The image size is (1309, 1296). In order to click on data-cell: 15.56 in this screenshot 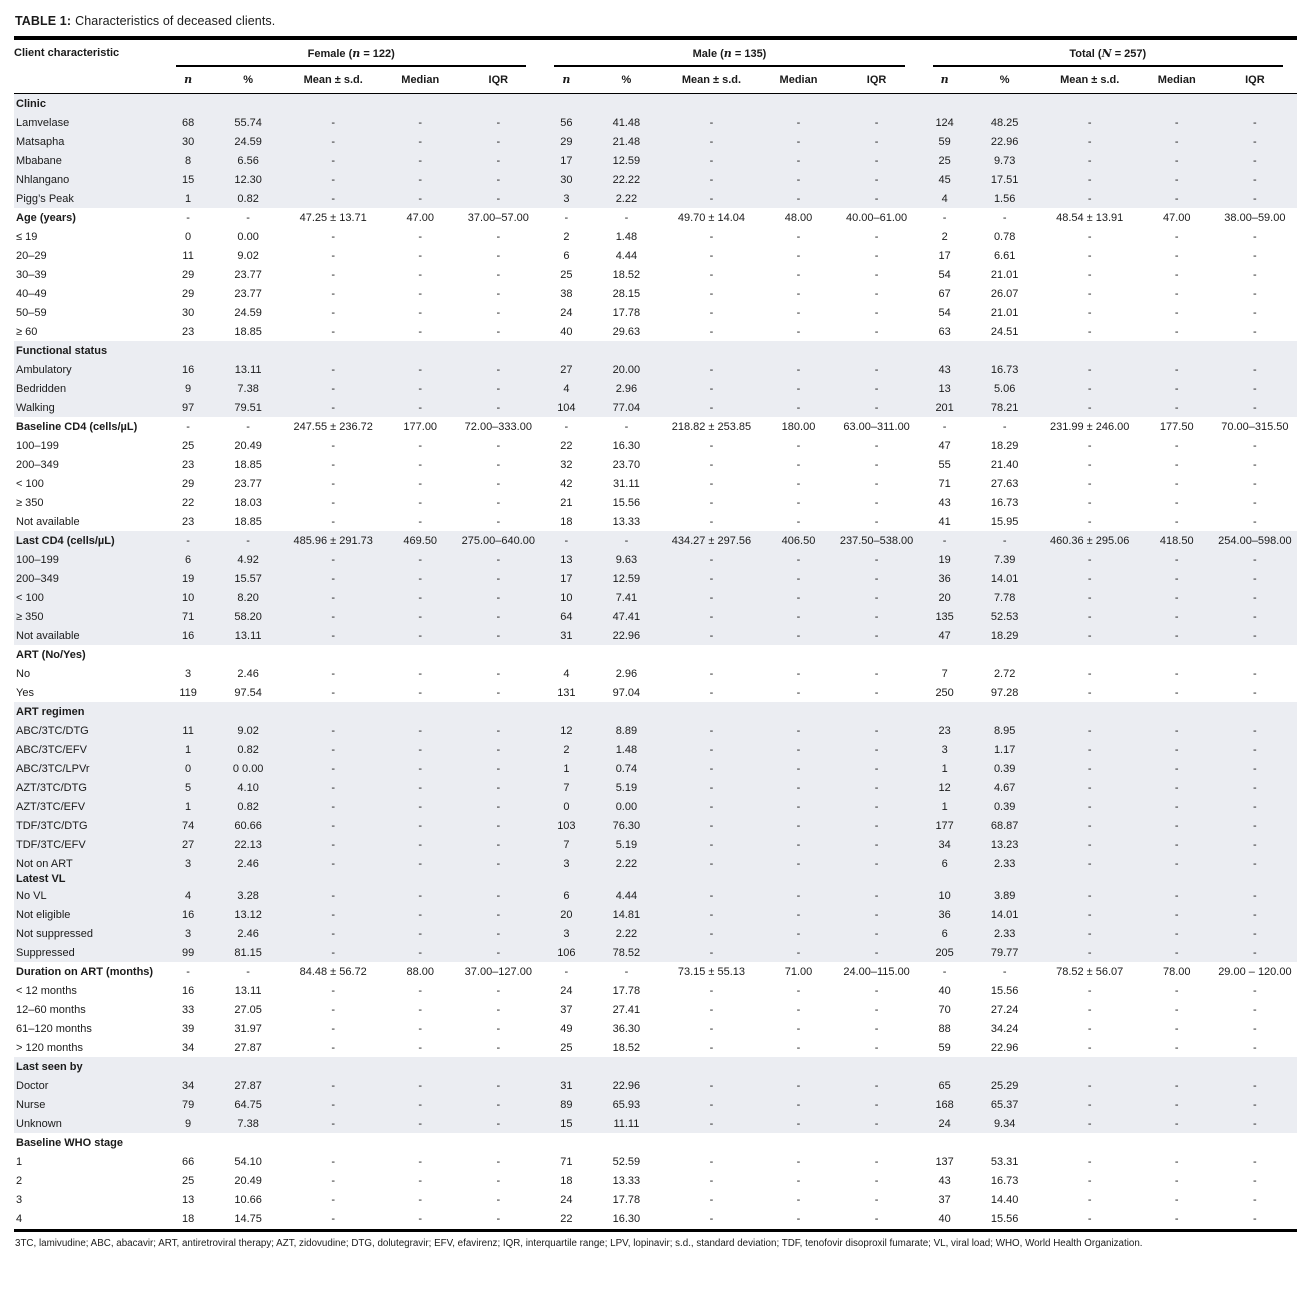, I will do `click(1004, 990)`.